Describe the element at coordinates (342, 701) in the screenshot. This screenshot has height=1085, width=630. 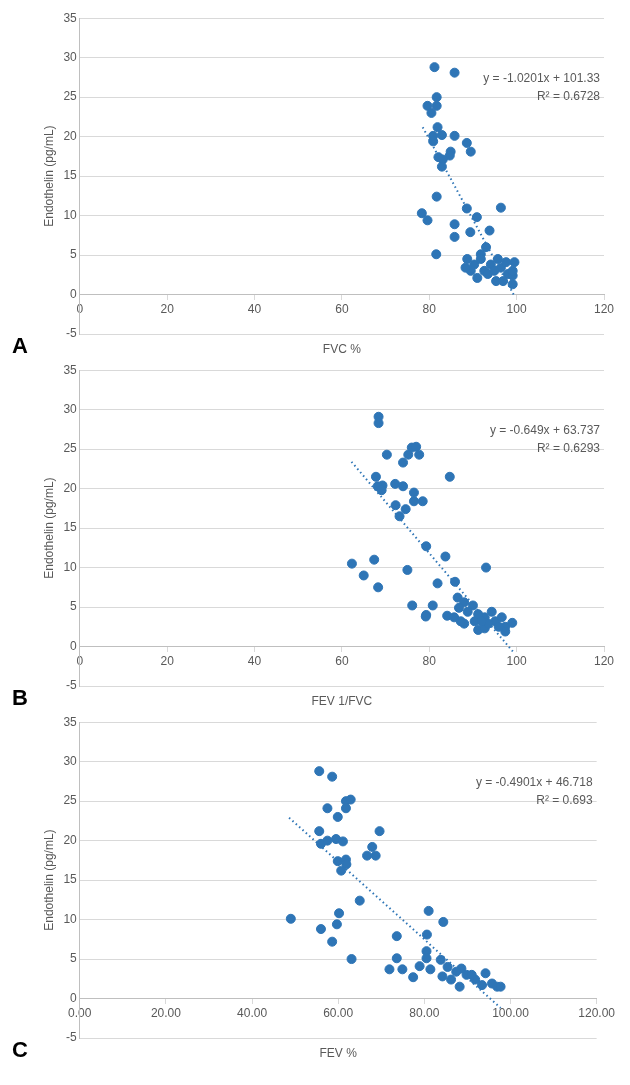
I see `x-axis-title: FEV 1/FVC` at that location.